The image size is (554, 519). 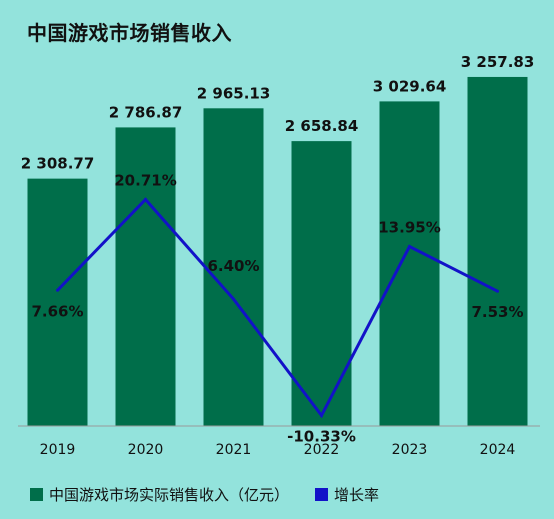 I want to click on x-tick-label: 2020, so click(x=146, y=450).